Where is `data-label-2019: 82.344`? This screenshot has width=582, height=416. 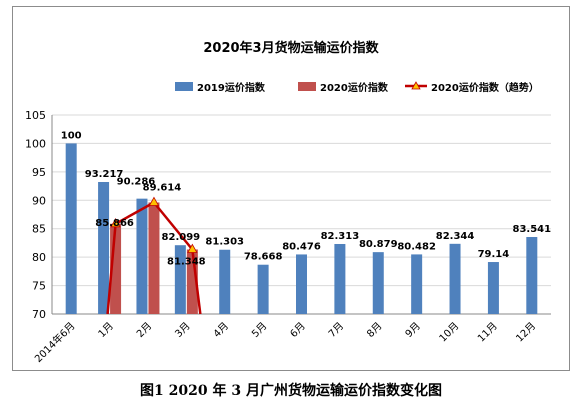 data-label-2019: 82.344 is located at coordinates (455, 236).